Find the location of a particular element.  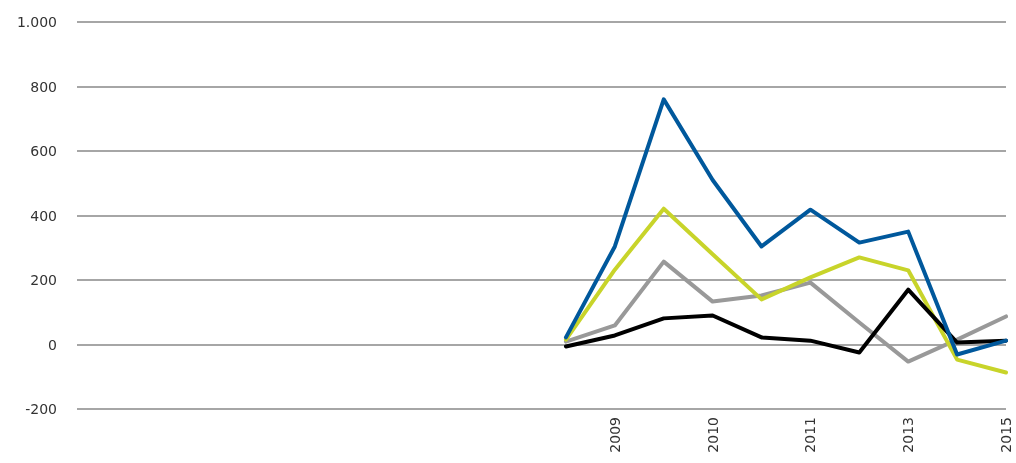

y-tick-label: -200 is located at coordinates (41, 409).